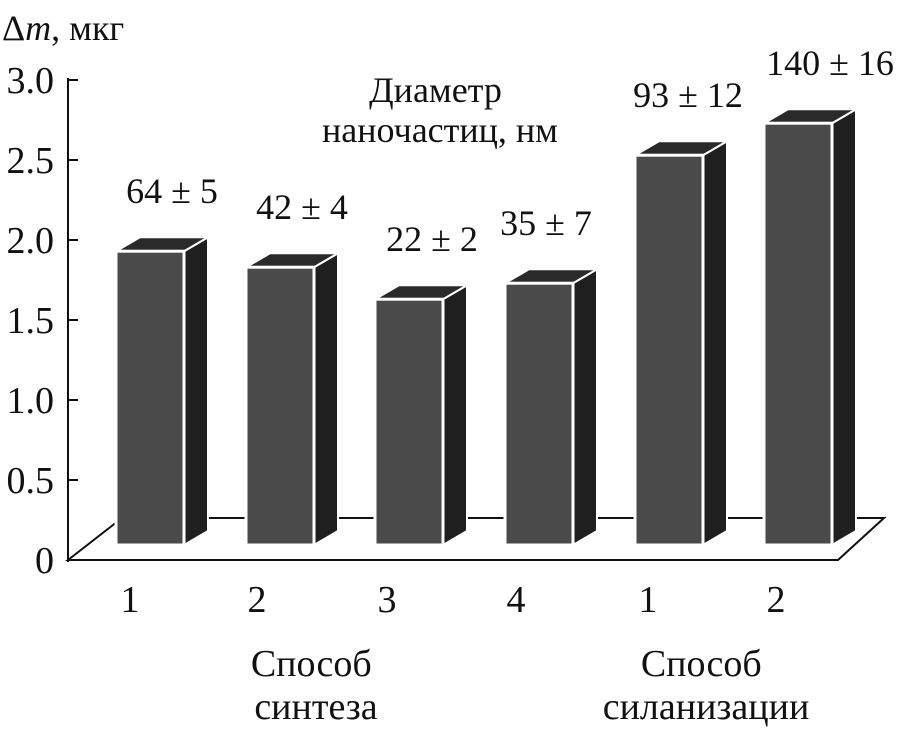  Describe the element at coordinates (31, 81) in the screenshot. I see `y-tick-label: 3.0` at that location.